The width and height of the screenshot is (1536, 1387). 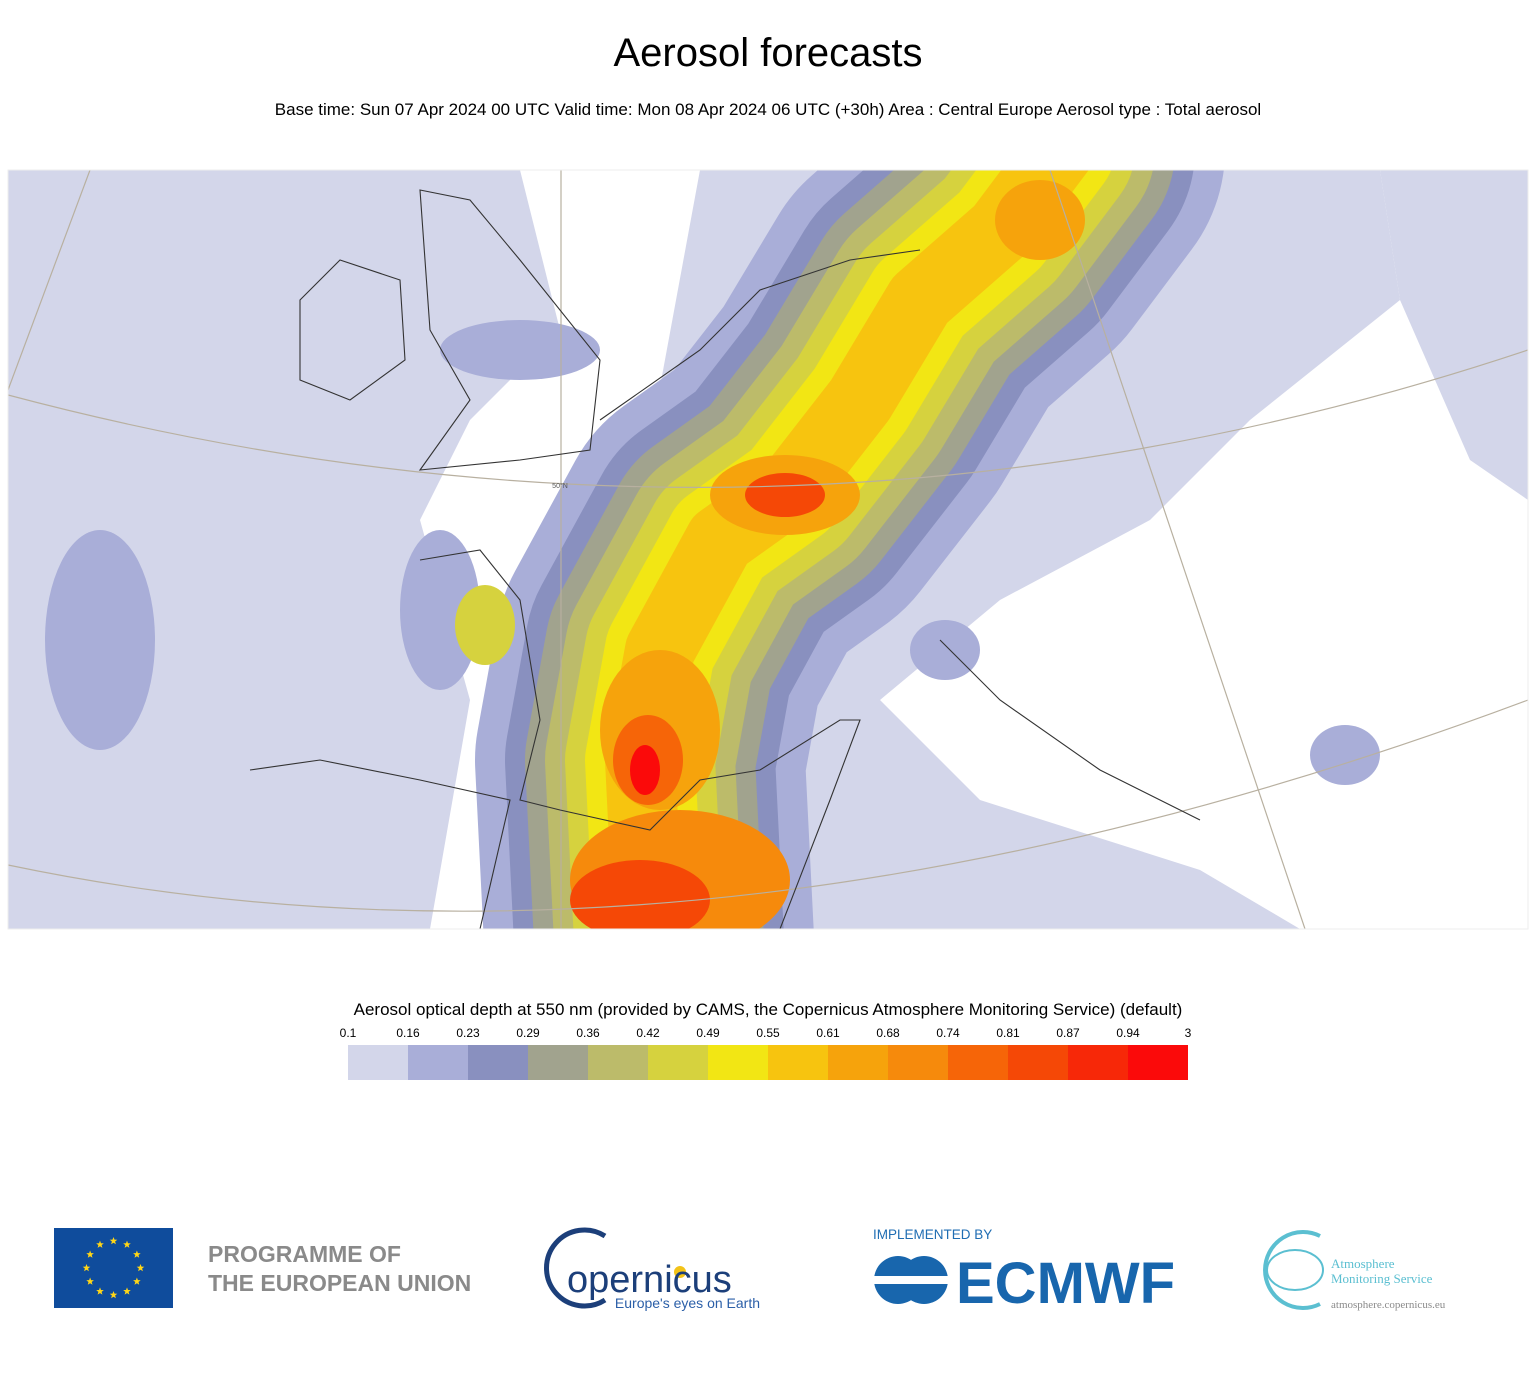 What do you see at coordinates (588, 1033) in the screenshot?
I see `colorbar-tick-label: 0.36` at bounding box center [588, 1033].